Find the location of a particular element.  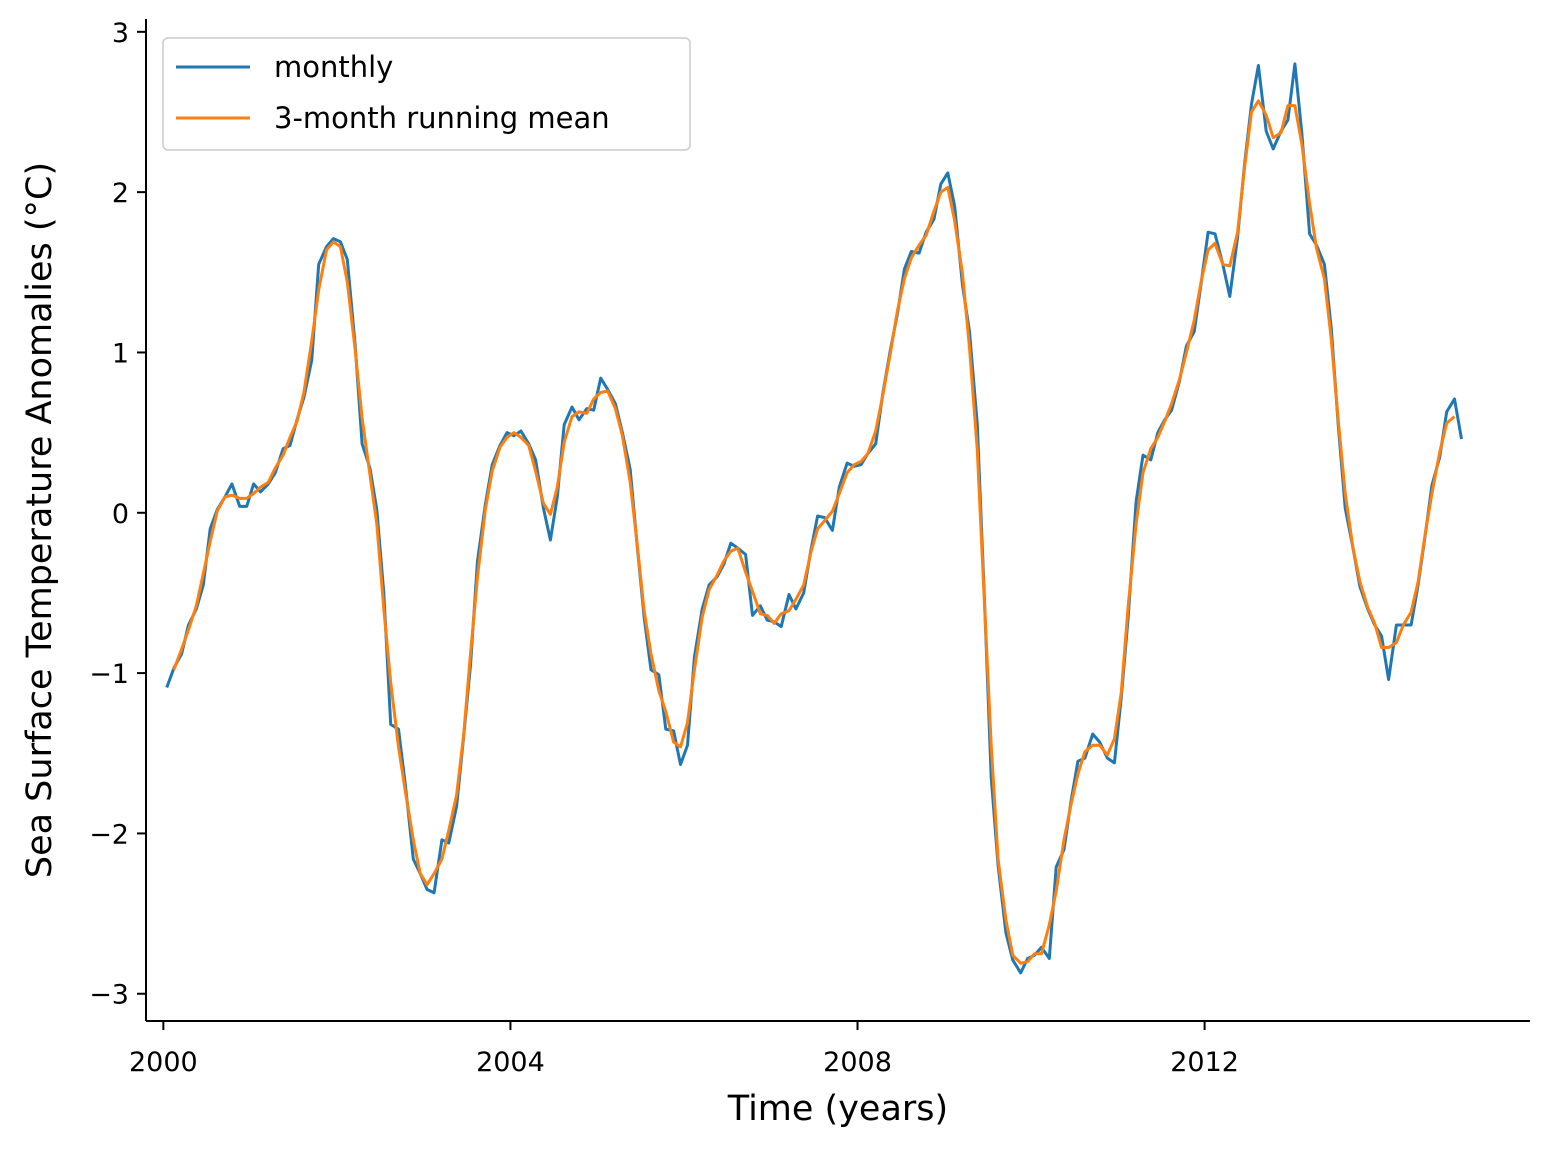

x-axis-label: Time (years) is located at coordinates (837, 1109).